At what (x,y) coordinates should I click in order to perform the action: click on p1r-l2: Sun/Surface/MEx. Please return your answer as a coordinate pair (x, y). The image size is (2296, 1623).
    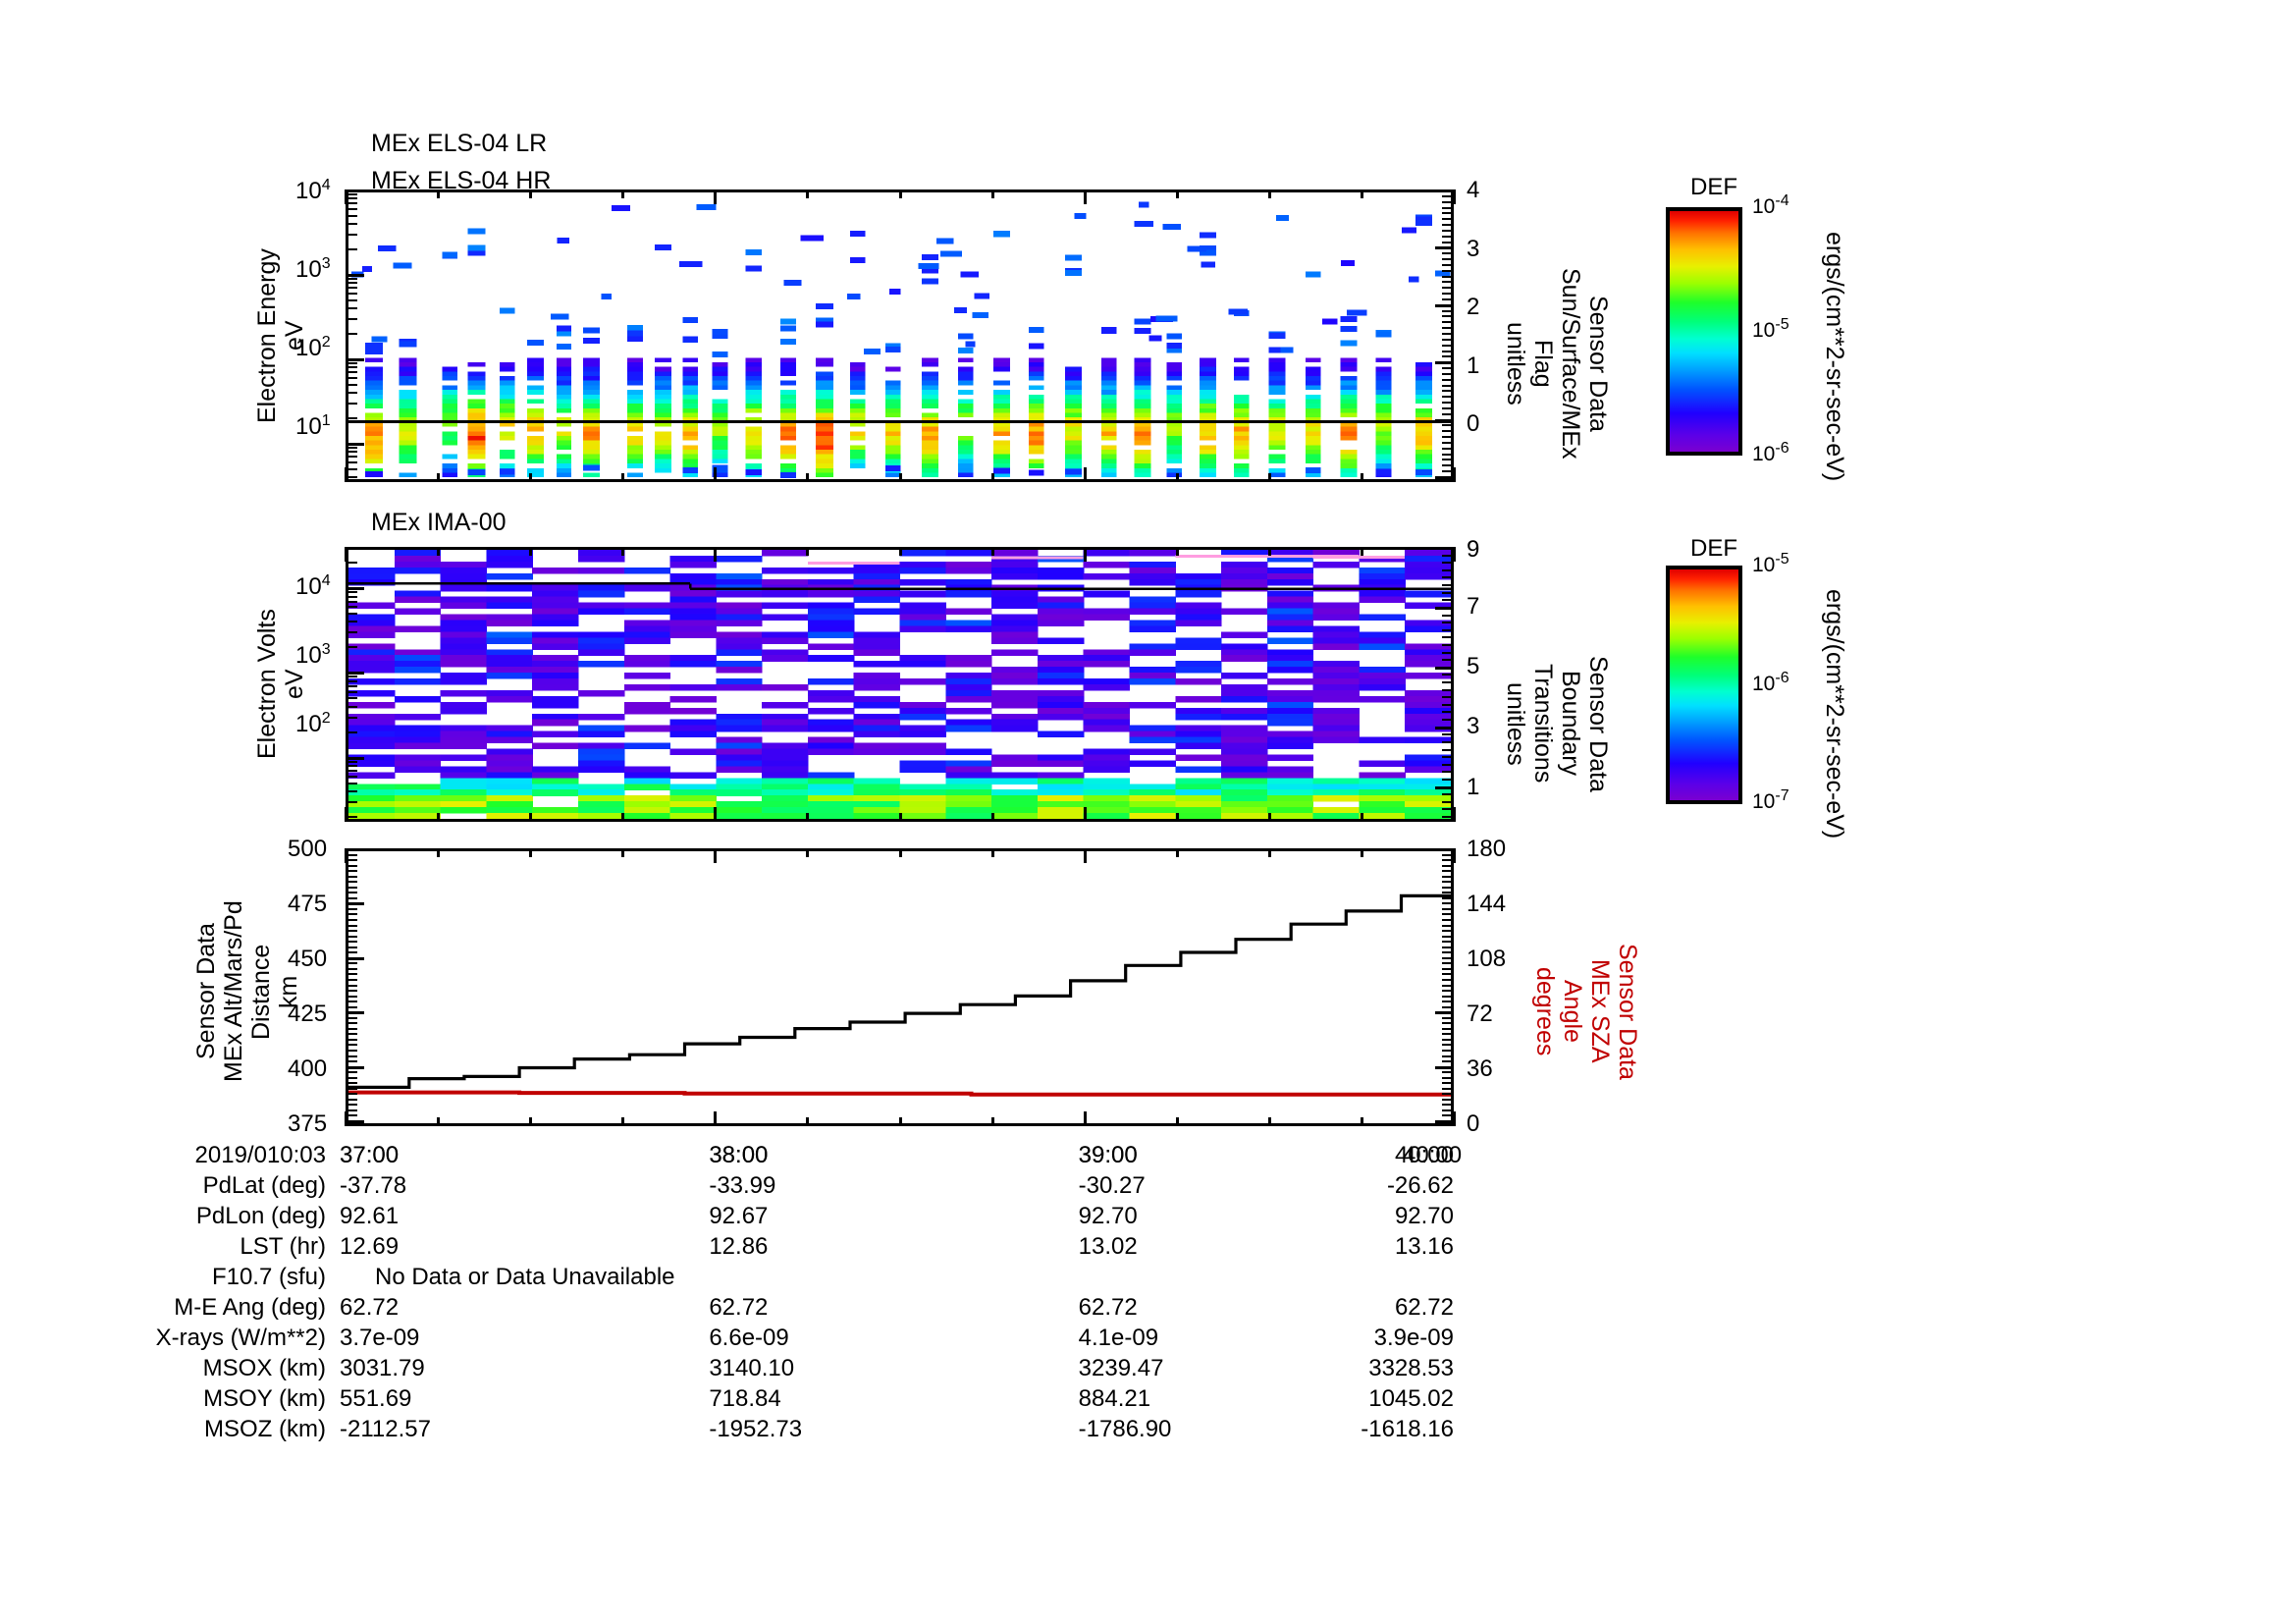
    Looking at the image, I should click on (1571, 363).